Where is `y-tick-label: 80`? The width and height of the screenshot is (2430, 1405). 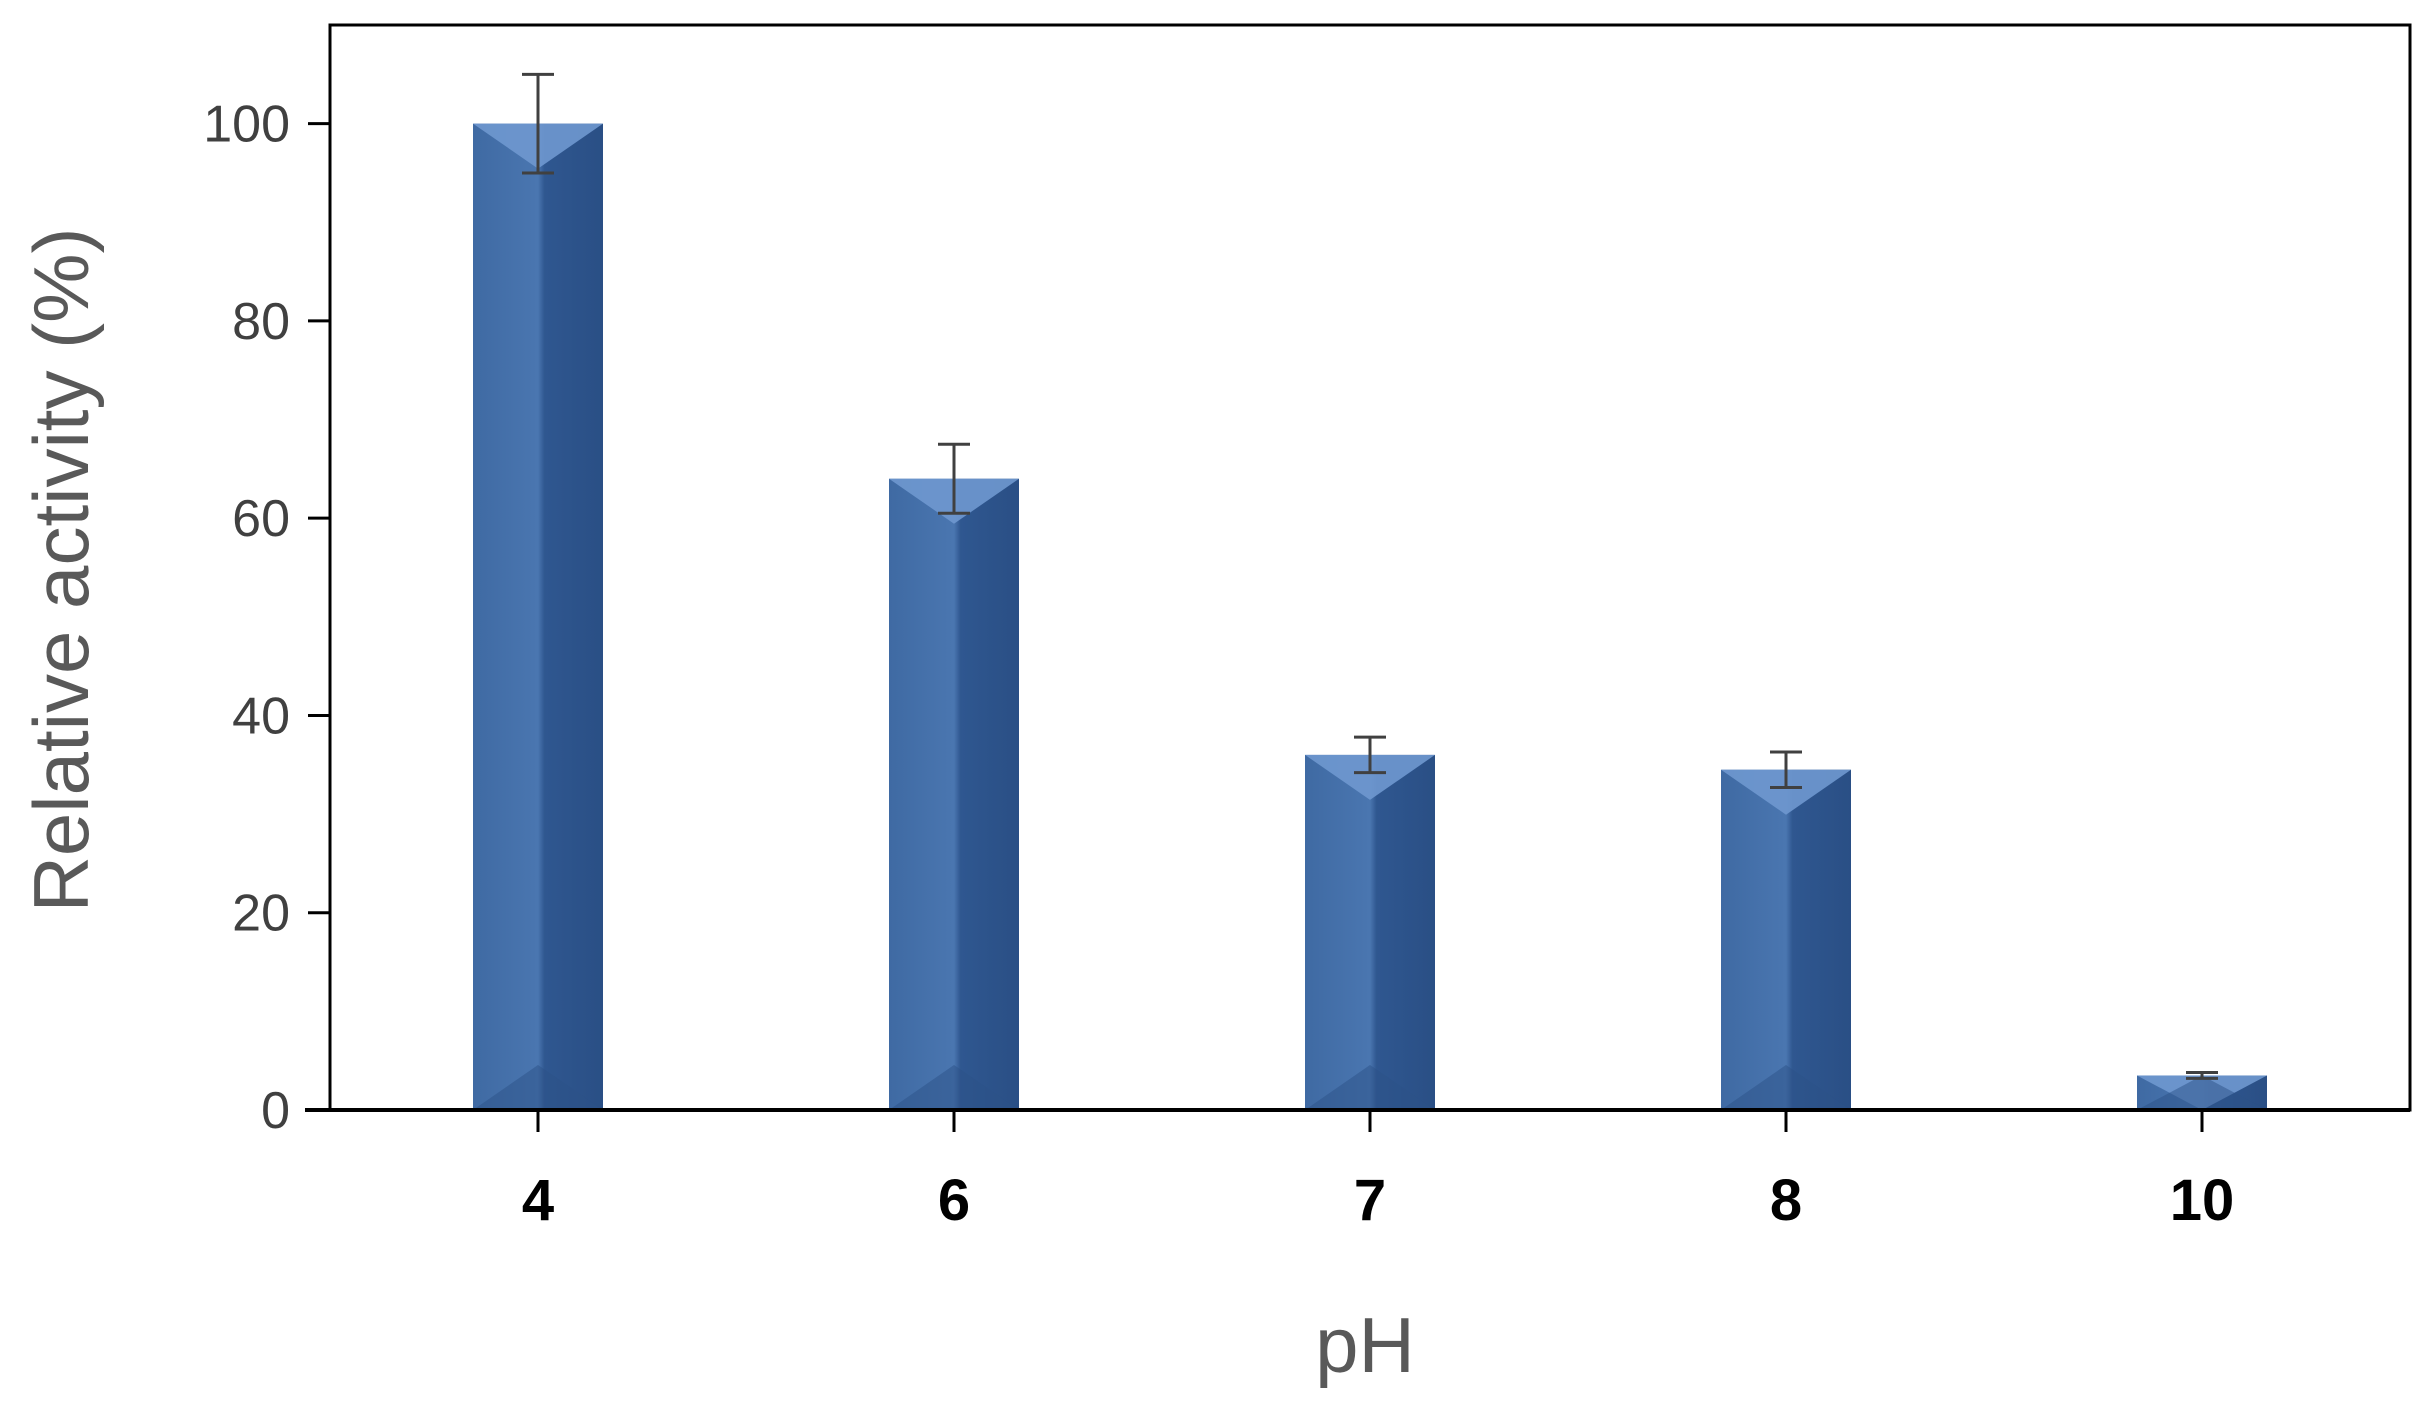
y-tick-label: 80 is located at coordinates (261, 322).